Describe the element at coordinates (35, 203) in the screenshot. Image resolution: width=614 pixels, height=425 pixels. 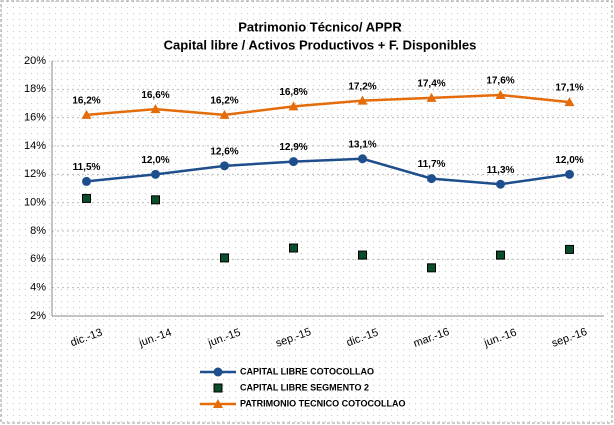
I see `y-tick-label: 10%` at that location.